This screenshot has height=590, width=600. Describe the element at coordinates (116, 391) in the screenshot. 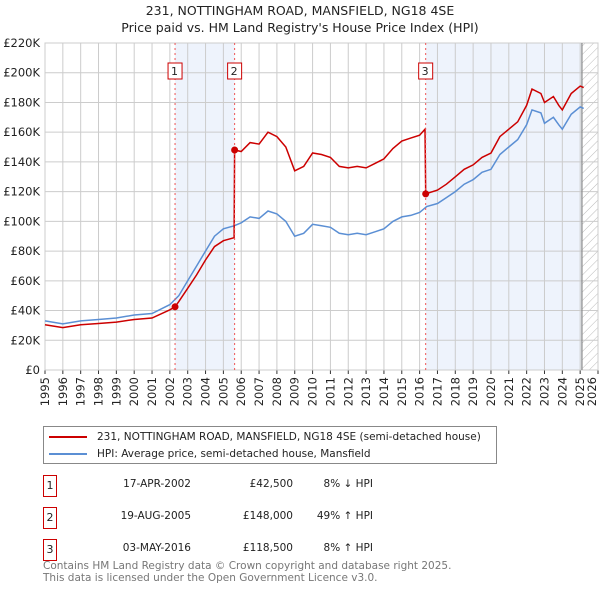

I see `x-tick-label: 1999` at that location.